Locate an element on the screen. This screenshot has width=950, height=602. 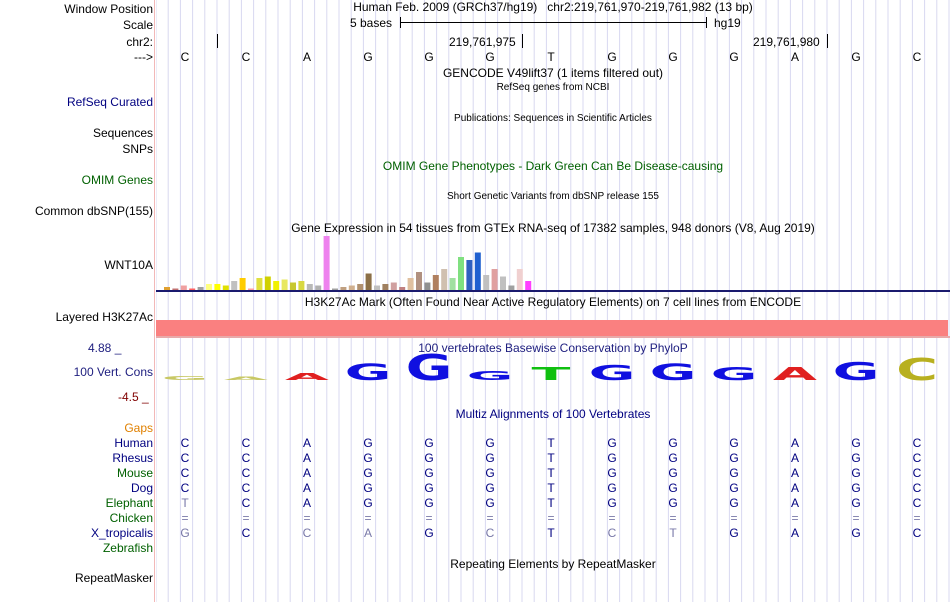
dbsnp-label: Common dbSNP(155) is located at coordinates (93, 211).